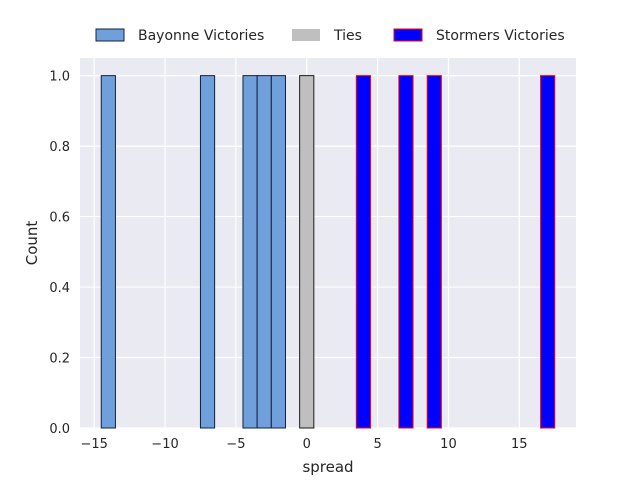  What do you see at coordinates (330, 36) in the screenshot?
I see `legend: Bayonne Victories Ties Stormers Victories` at bounding box center [330, 36].